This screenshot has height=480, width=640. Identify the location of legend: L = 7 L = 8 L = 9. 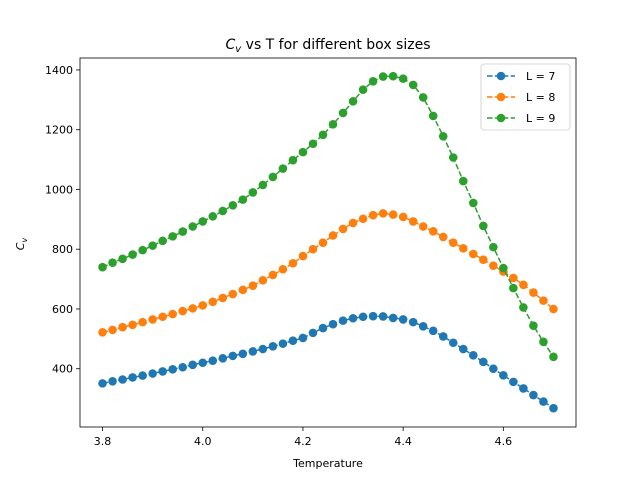
(525, 97).